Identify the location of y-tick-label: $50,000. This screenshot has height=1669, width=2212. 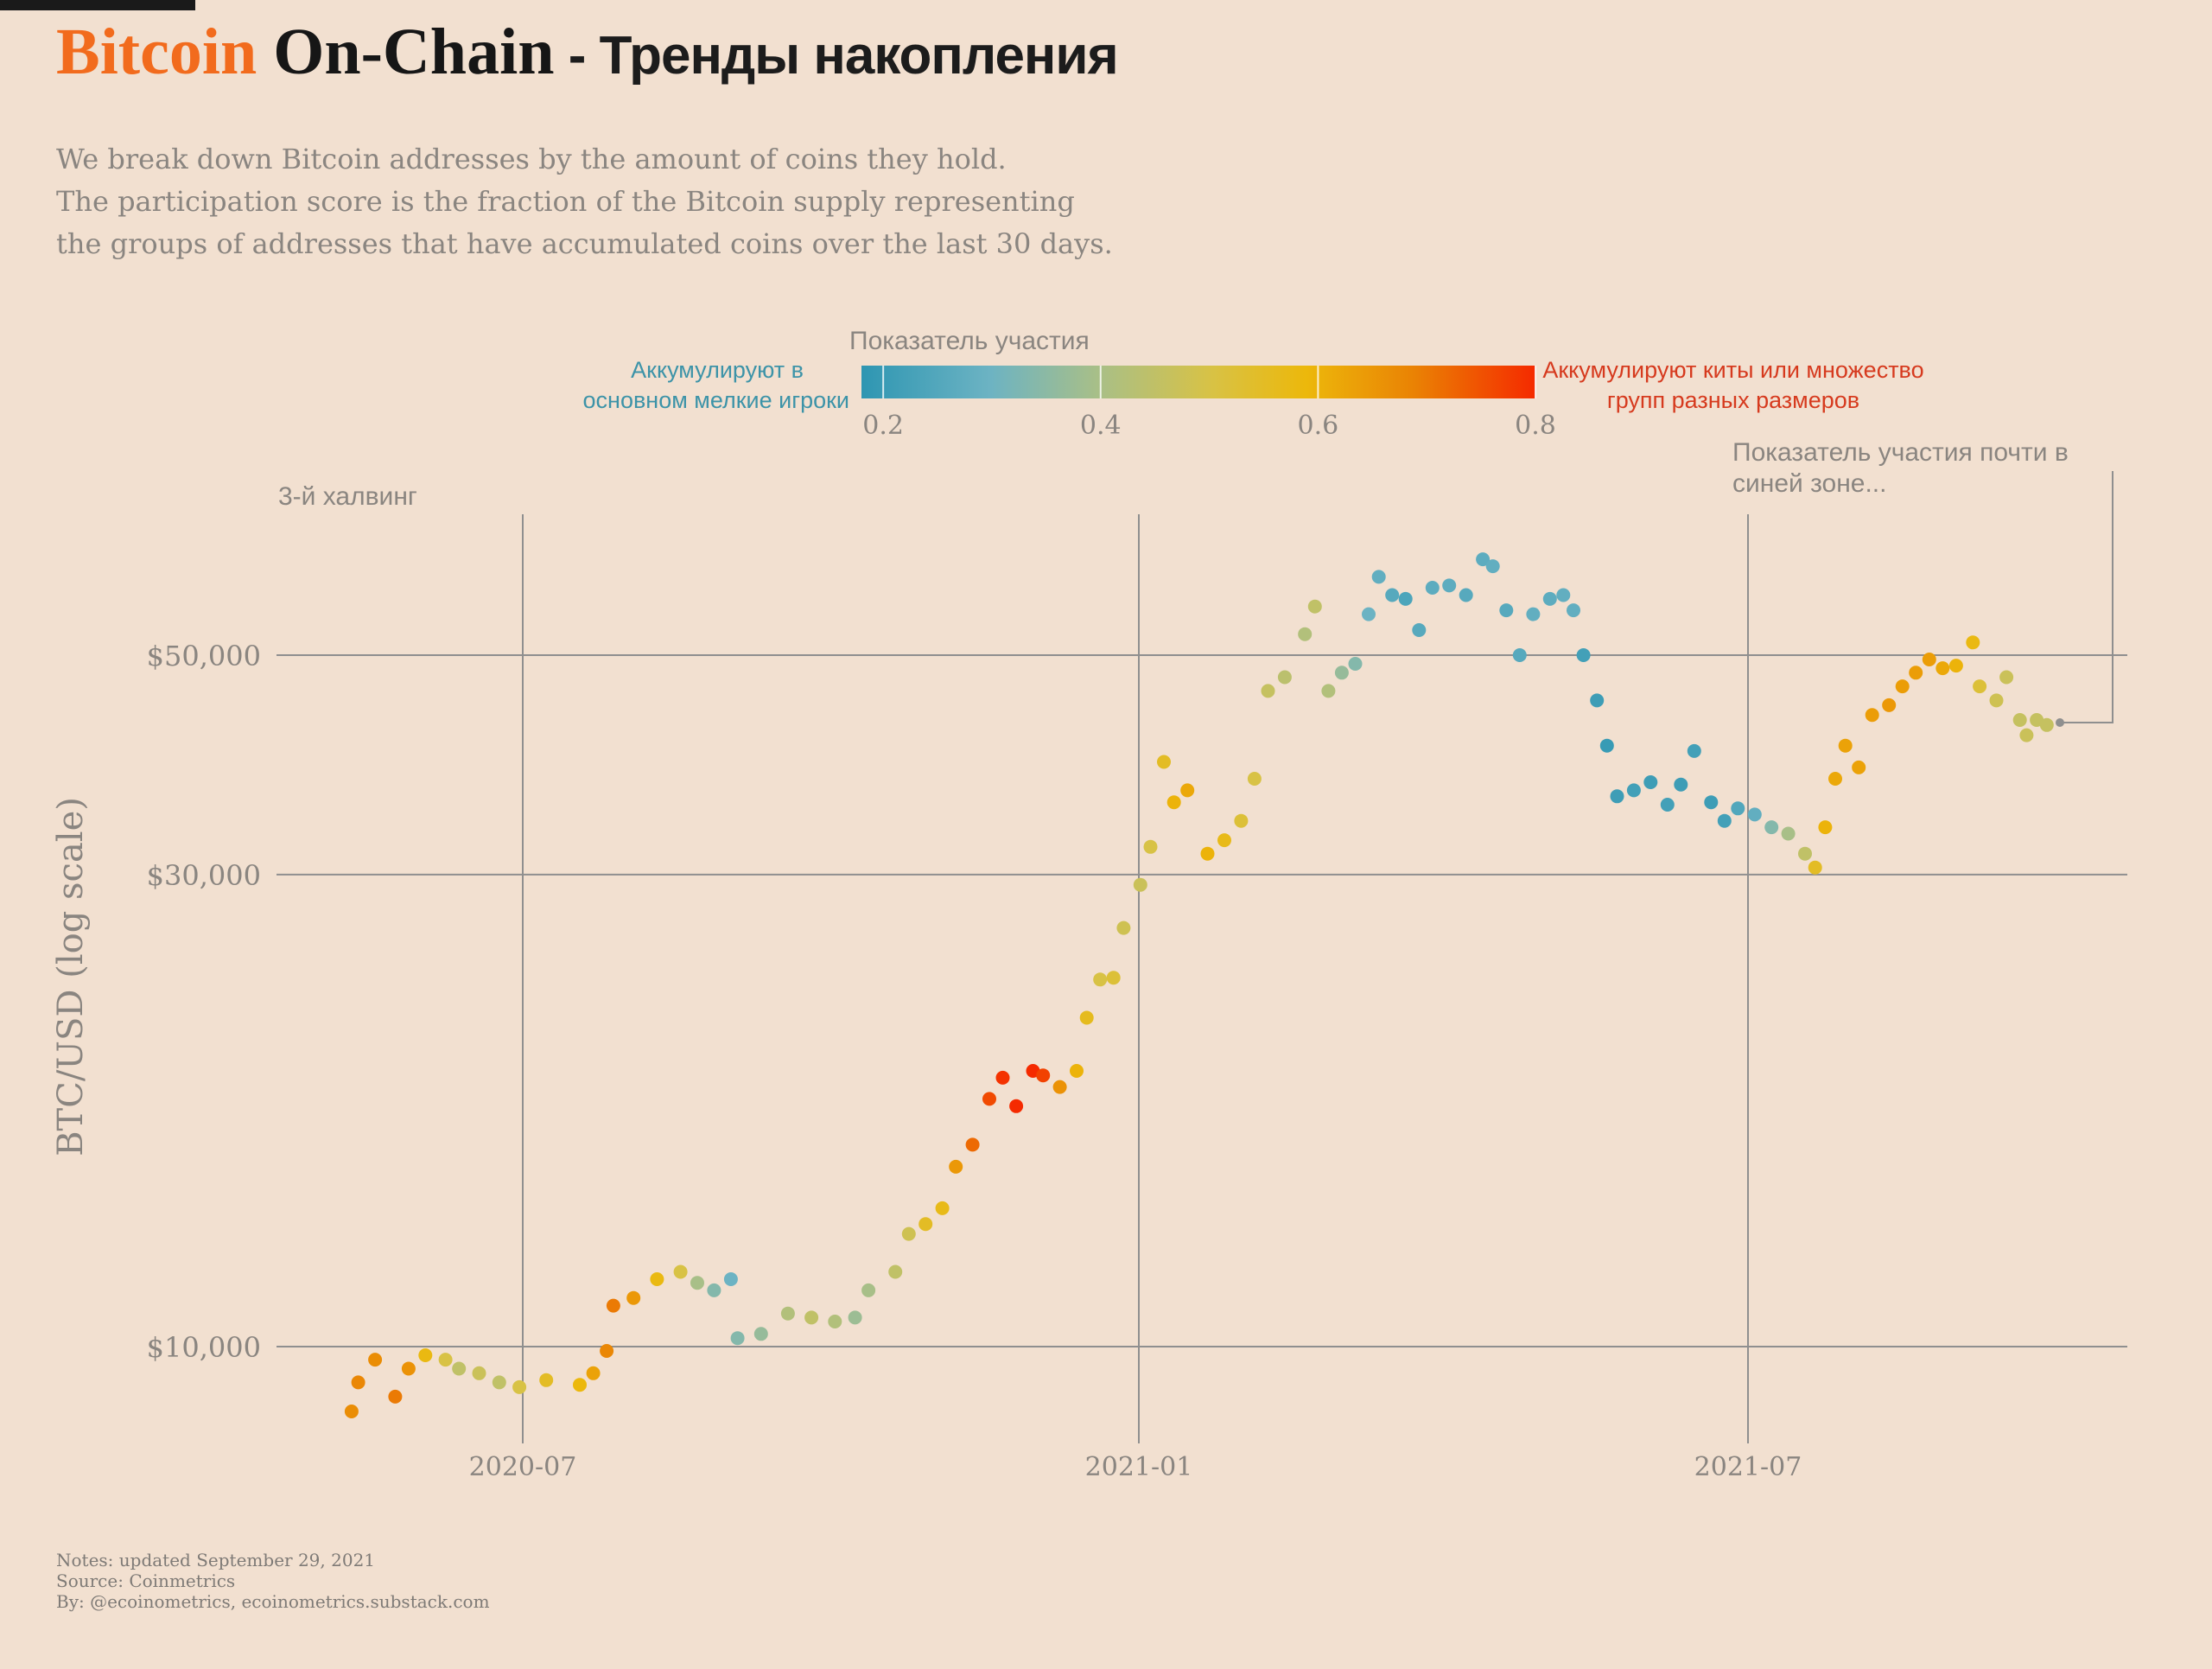
(204, 656).